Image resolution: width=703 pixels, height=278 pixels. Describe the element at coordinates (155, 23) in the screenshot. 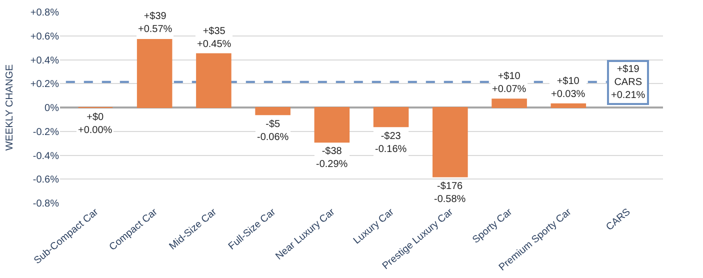

I see `data-label: +$39 +0.57%` at that location.